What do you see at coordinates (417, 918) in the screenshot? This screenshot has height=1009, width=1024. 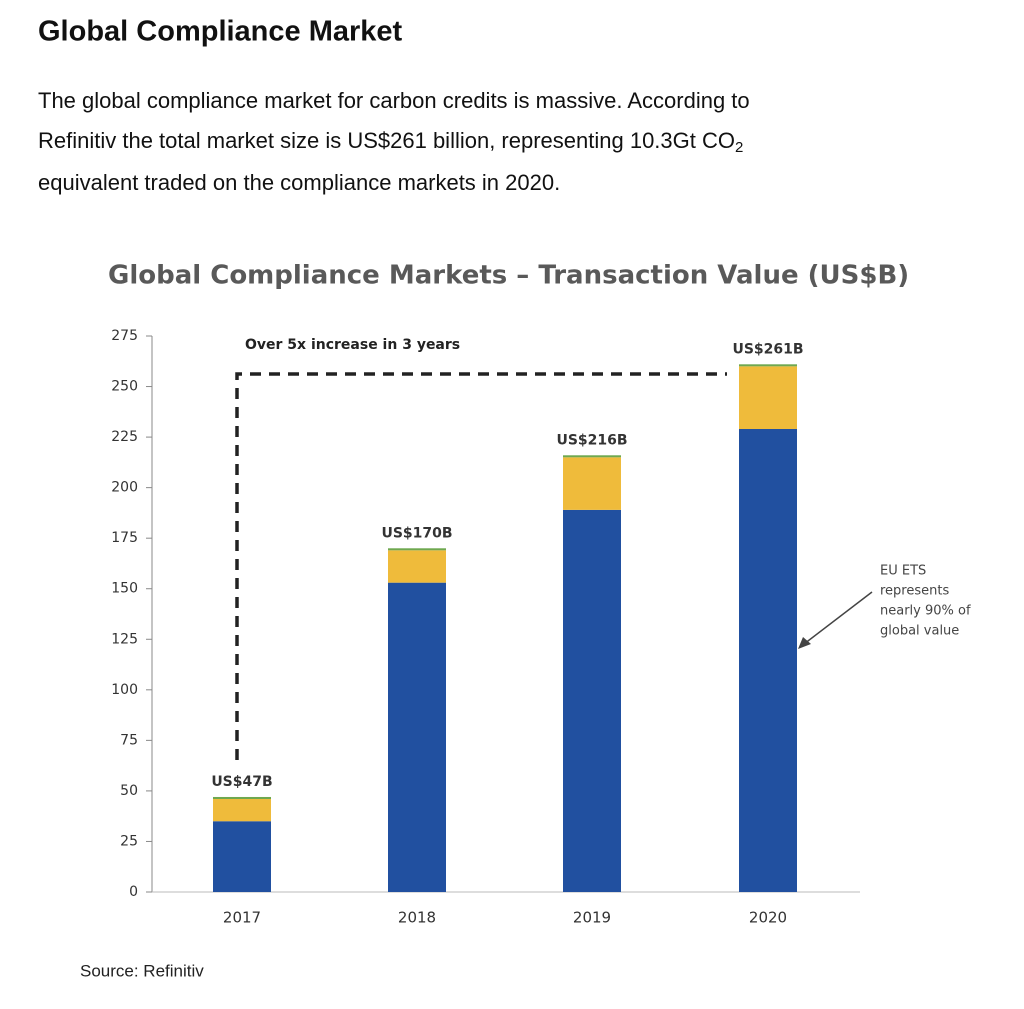 I see `x-tick-label: 2018` at bounding box center [417, 918].